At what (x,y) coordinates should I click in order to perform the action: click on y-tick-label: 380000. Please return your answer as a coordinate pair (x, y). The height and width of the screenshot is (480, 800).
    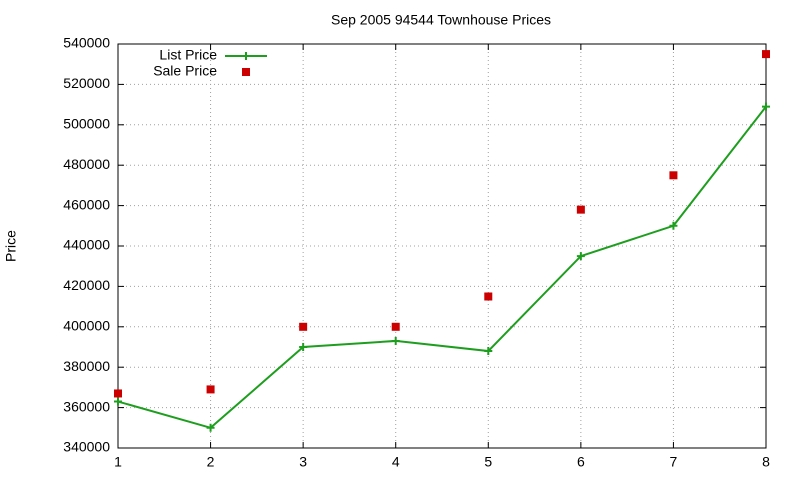
    Looking at the image, I should click on (86, 366).